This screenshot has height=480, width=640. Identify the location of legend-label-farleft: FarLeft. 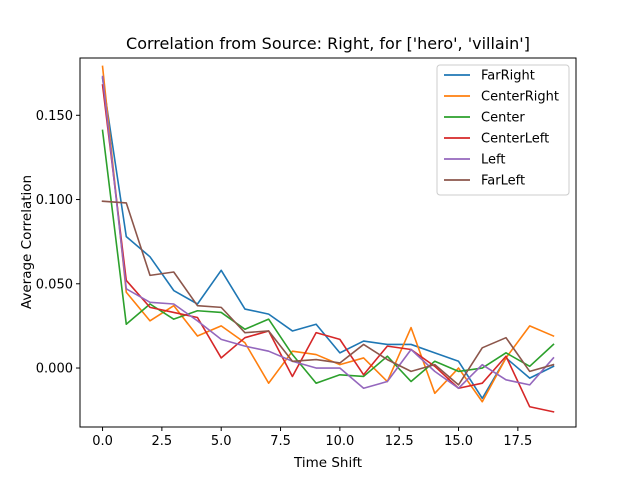
(503, 181).